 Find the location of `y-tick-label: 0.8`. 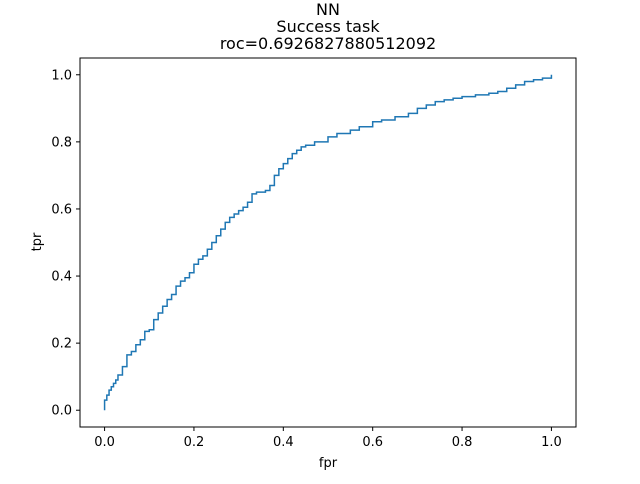

y-tick-label: 0.8 is located at coordinates (61, 142).